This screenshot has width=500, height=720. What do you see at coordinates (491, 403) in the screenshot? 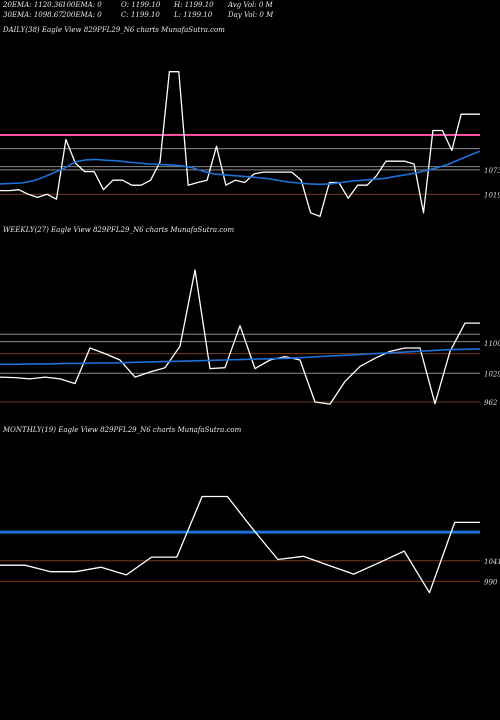
I see `y-tick-label: 962` at bounding box center [491, 403].